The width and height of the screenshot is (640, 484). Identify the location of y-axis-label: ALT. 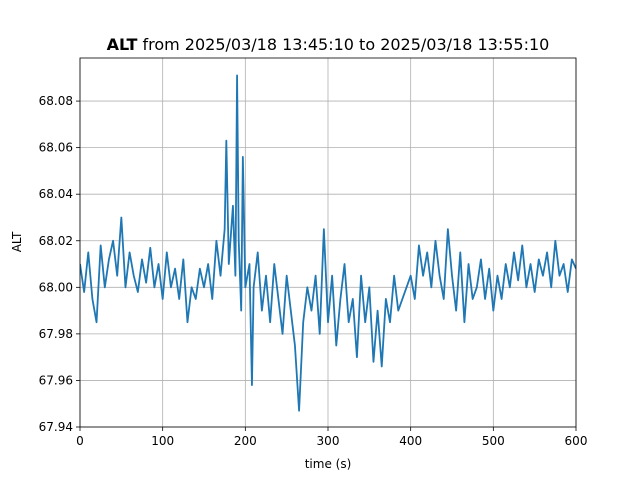
(17, 241).